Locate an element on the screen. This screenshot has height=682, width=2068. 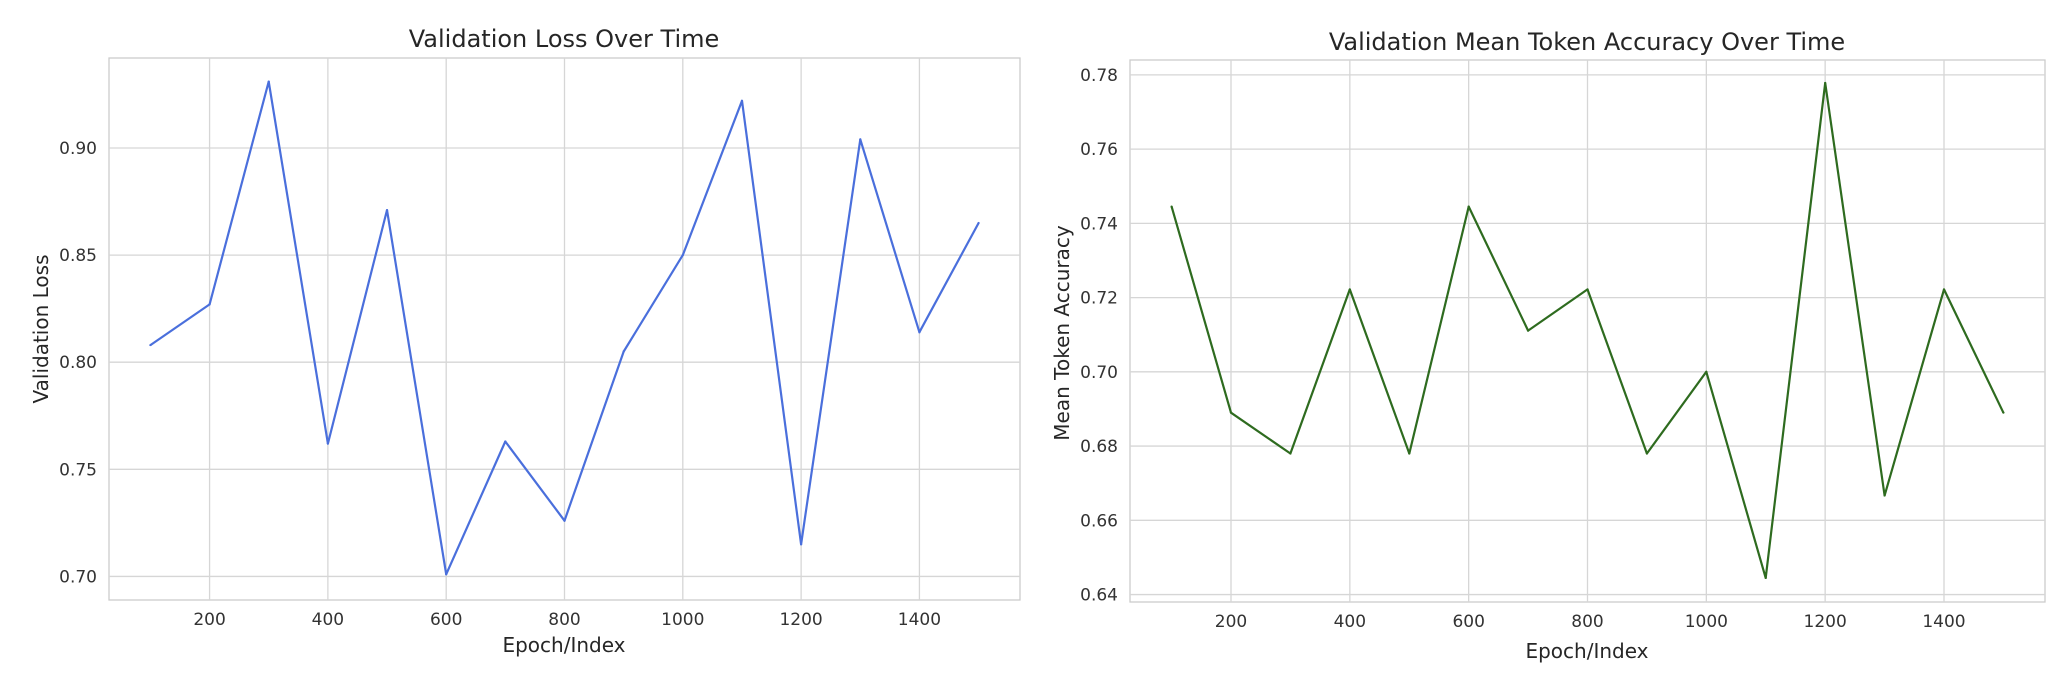
y-tick-label: 0.80 is located at coordinates (78, 363).